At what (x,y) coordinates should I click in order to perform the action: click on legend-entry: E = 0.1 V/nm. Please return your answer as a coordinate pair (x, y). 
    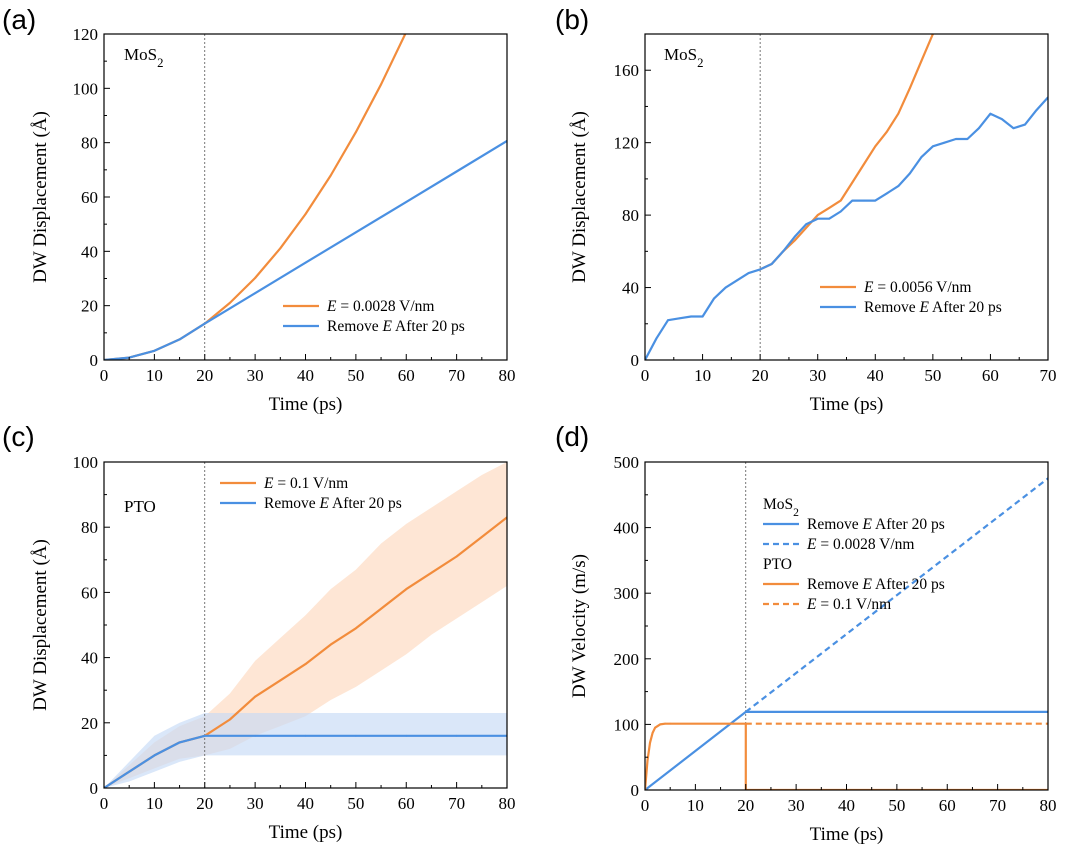
    Looking at the image, I should click on (305, 483).